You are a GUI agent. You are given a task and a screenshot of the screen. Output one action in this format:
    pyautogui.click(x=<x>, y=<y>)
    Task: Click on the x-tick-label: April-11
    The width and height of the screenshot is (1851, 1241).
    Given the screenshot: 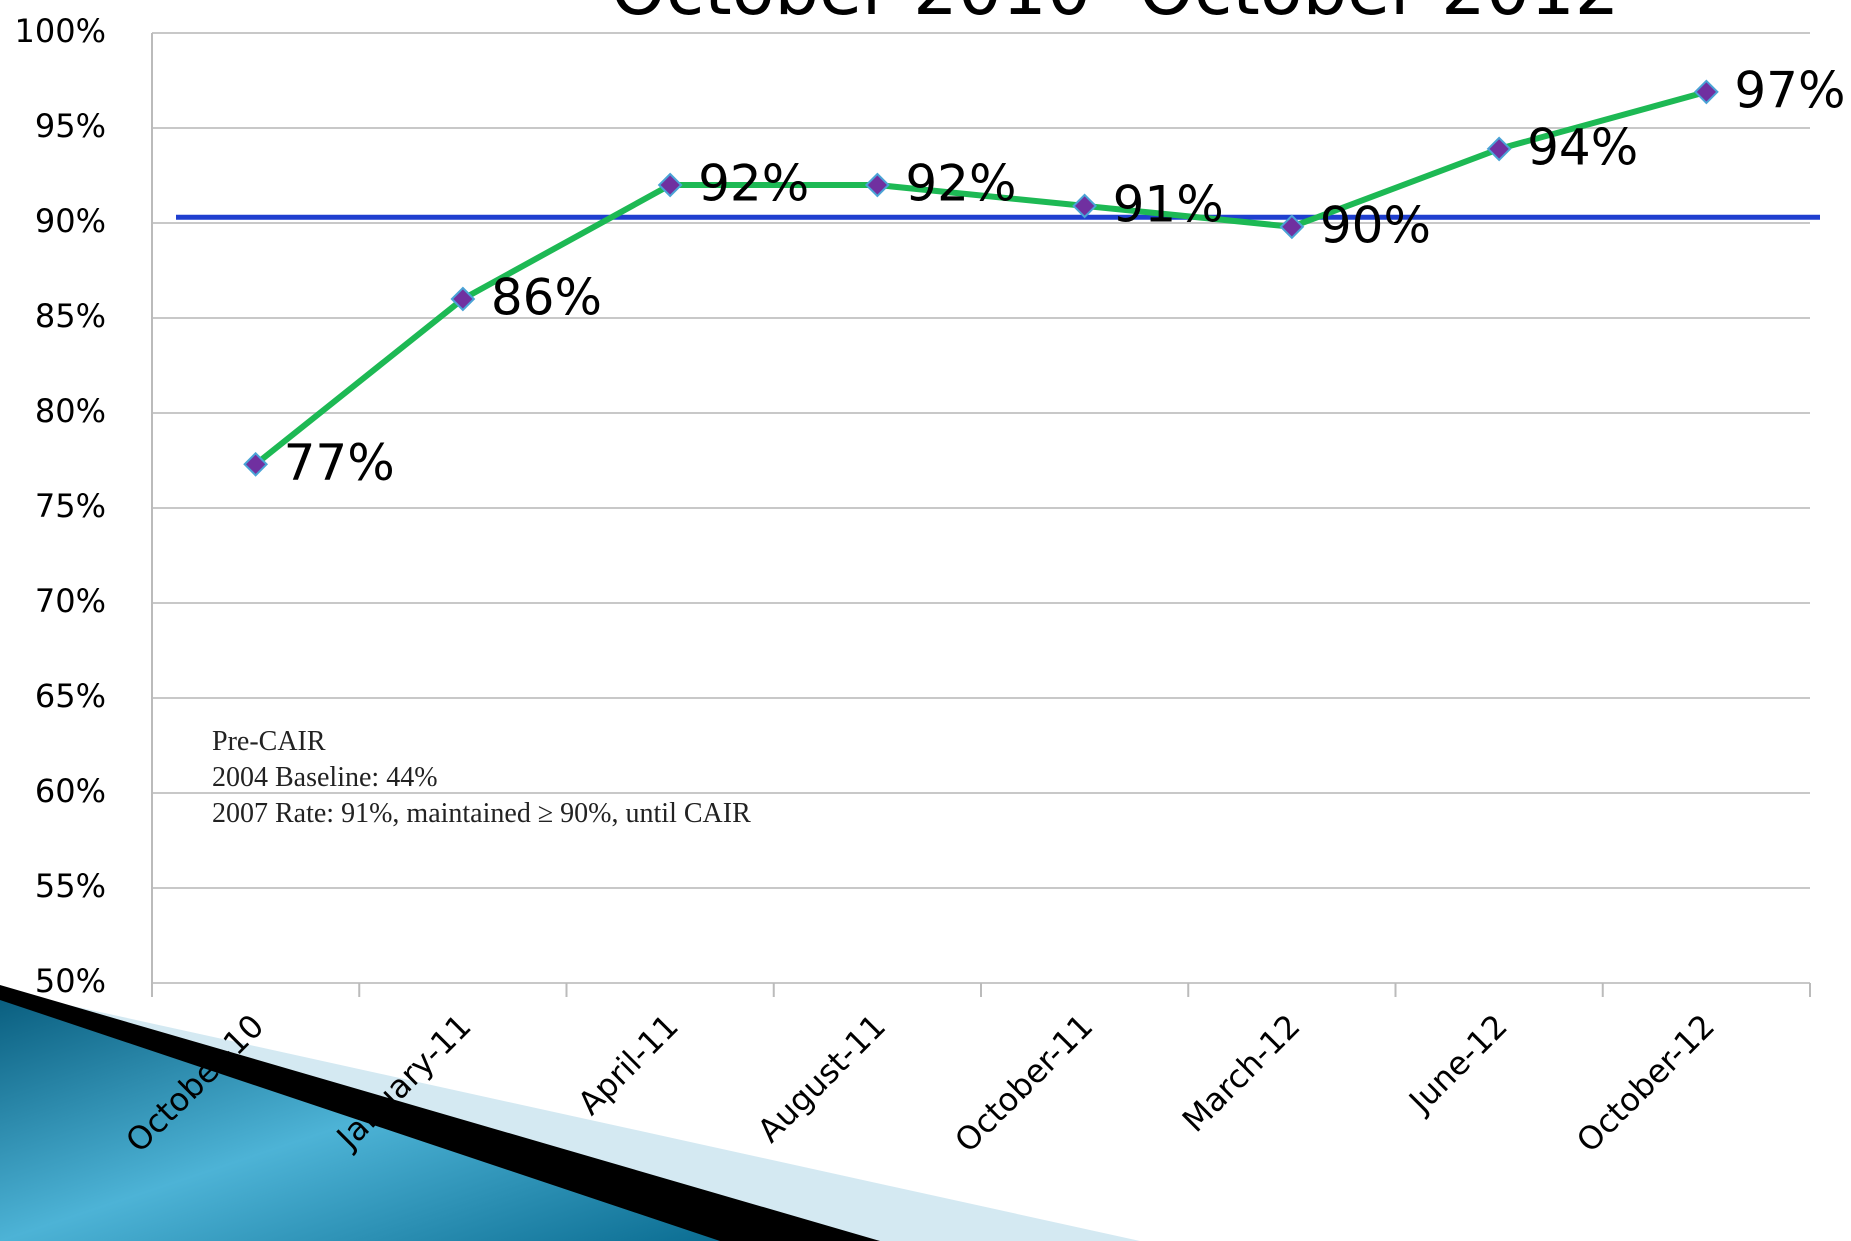 What is the action you would take?
    pyautogui.click(x=628, y=1065)
    